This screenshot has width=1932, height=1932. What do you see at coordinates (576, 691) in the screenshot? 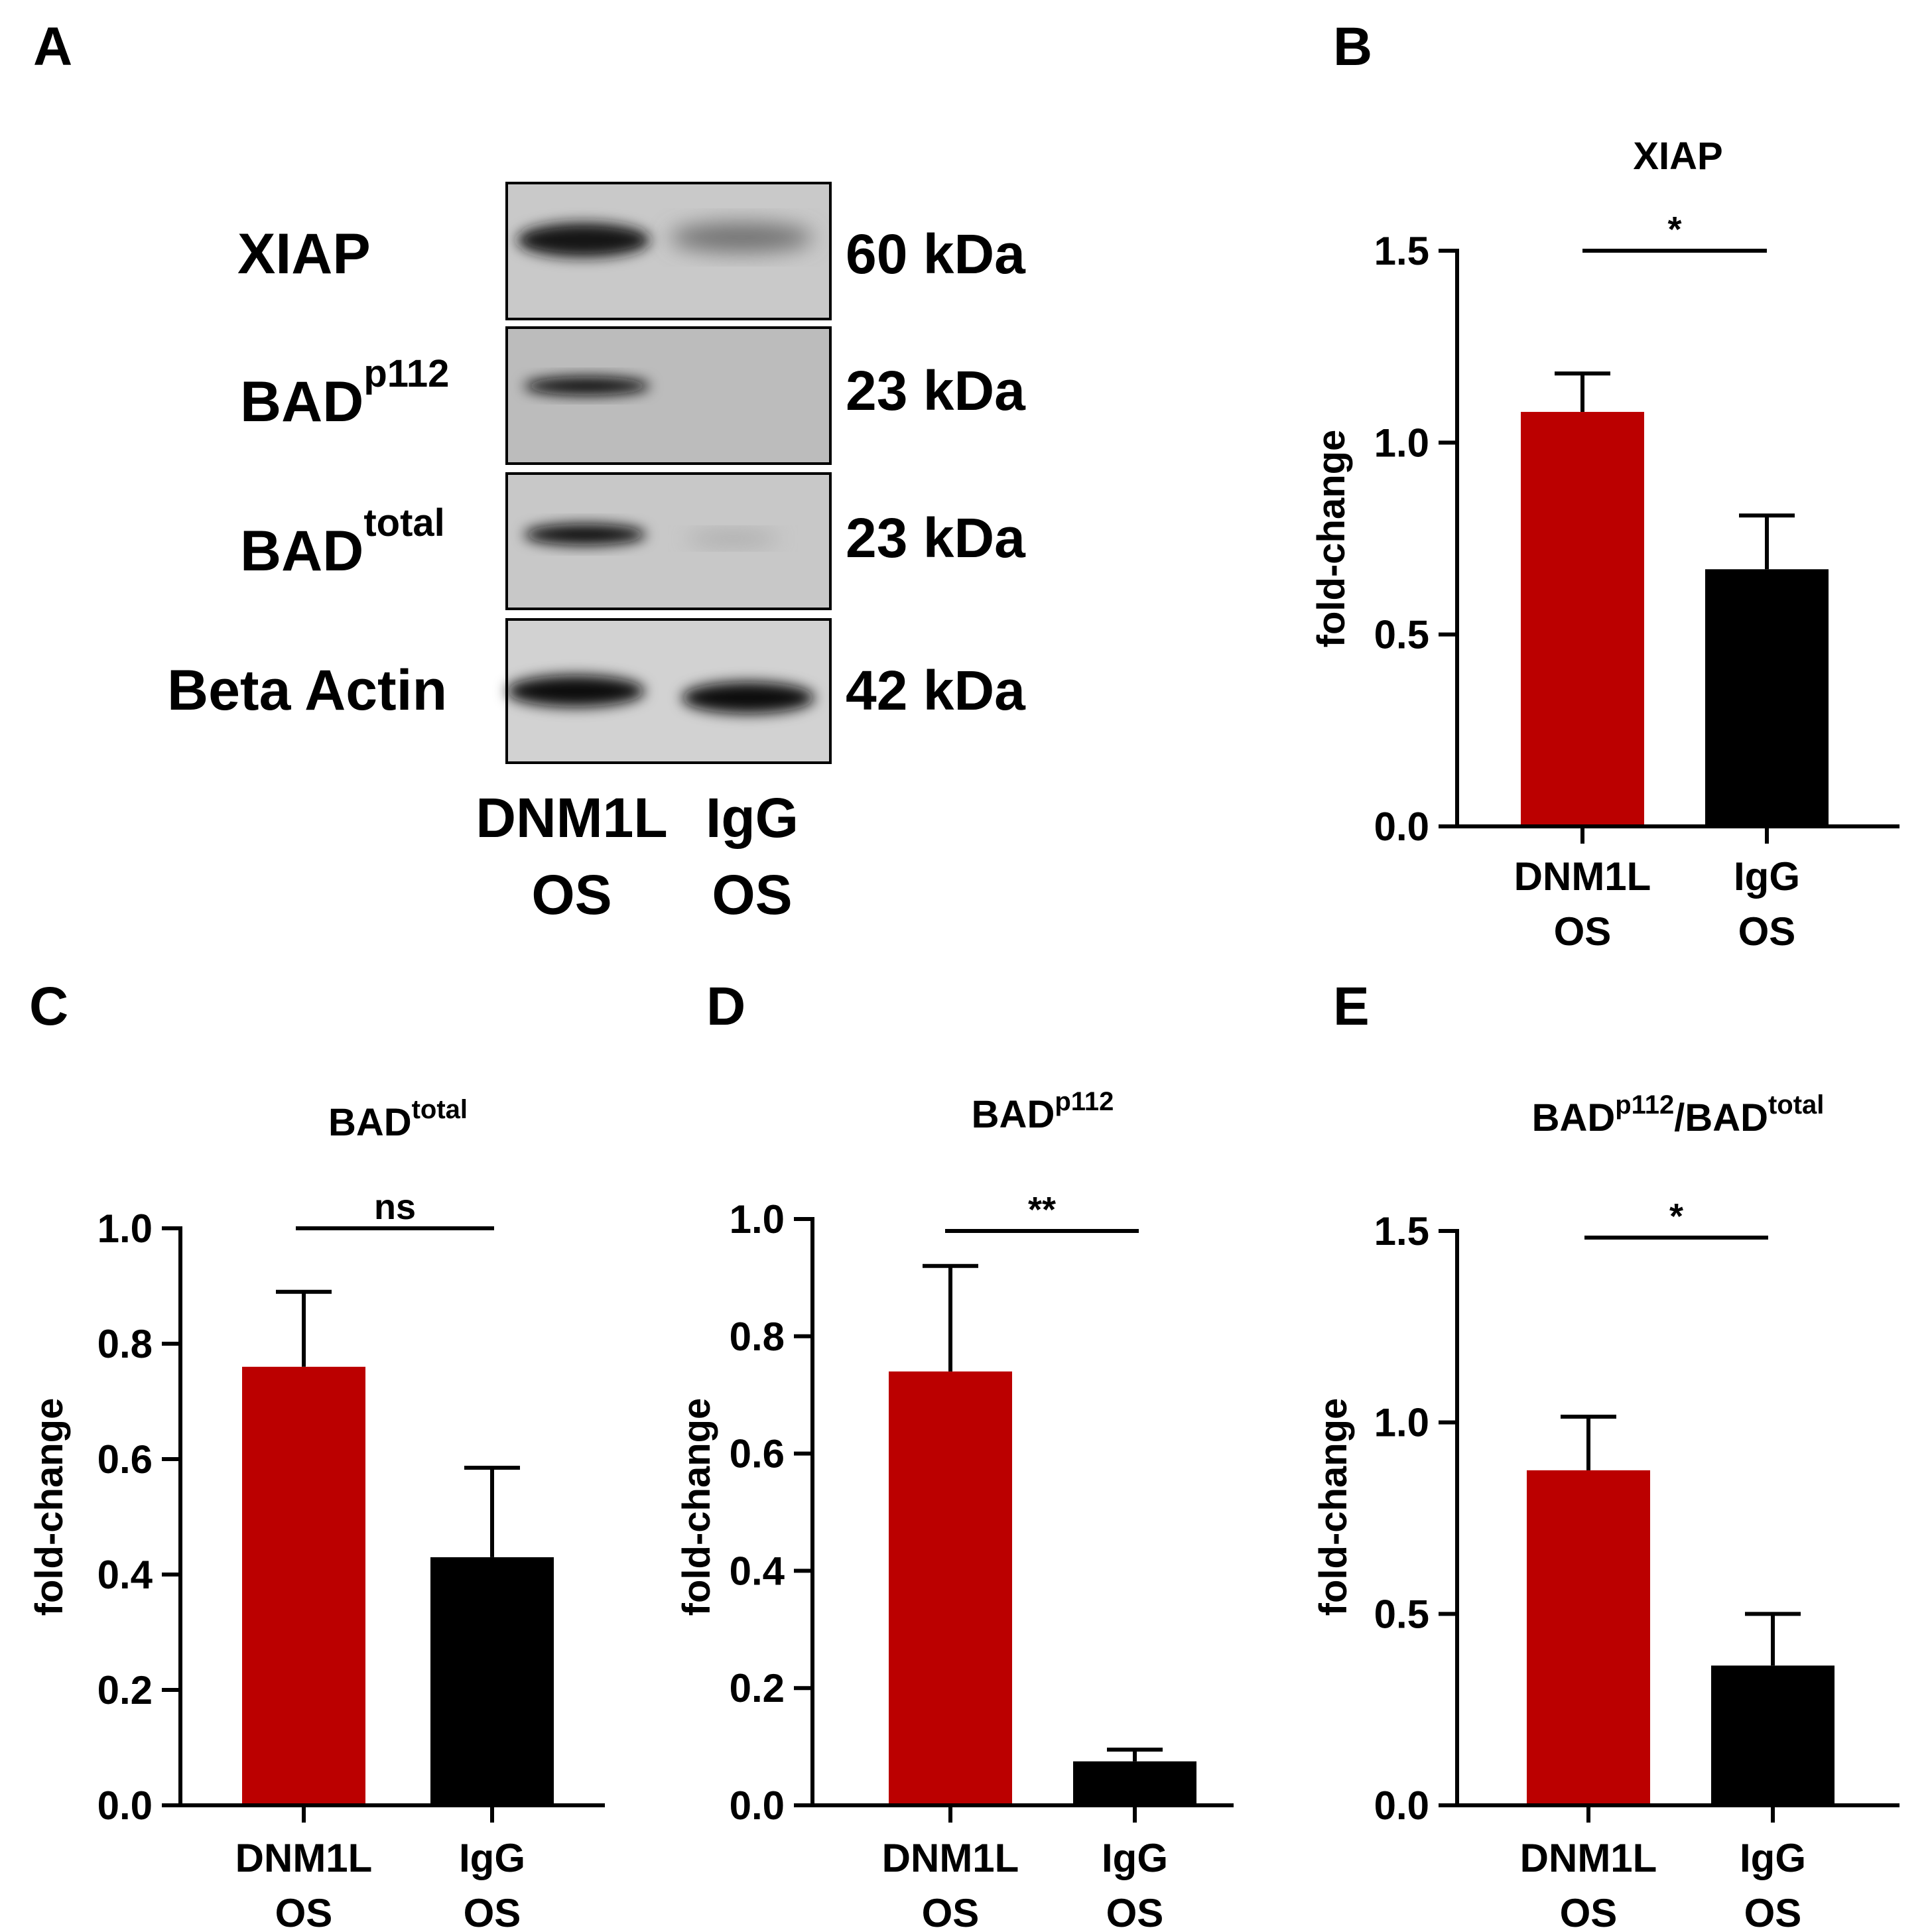
I see `band-beta-actin-dnm1l` at bounding box center [576, 691].